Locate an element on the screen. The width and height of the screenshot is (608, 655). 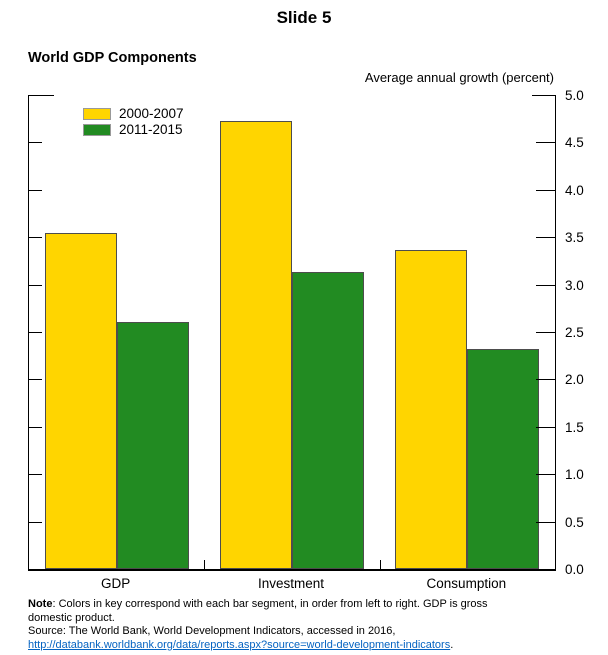
chart-title: World GDP Components is located at coordinates (112, 58).